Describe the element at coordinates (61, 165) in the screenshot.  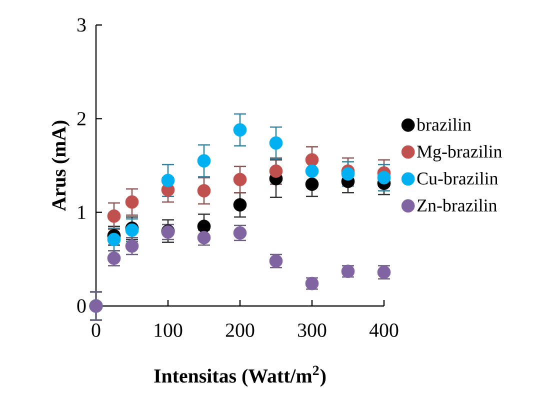
I see `y-axis-title: Arus (mA)` at that location.